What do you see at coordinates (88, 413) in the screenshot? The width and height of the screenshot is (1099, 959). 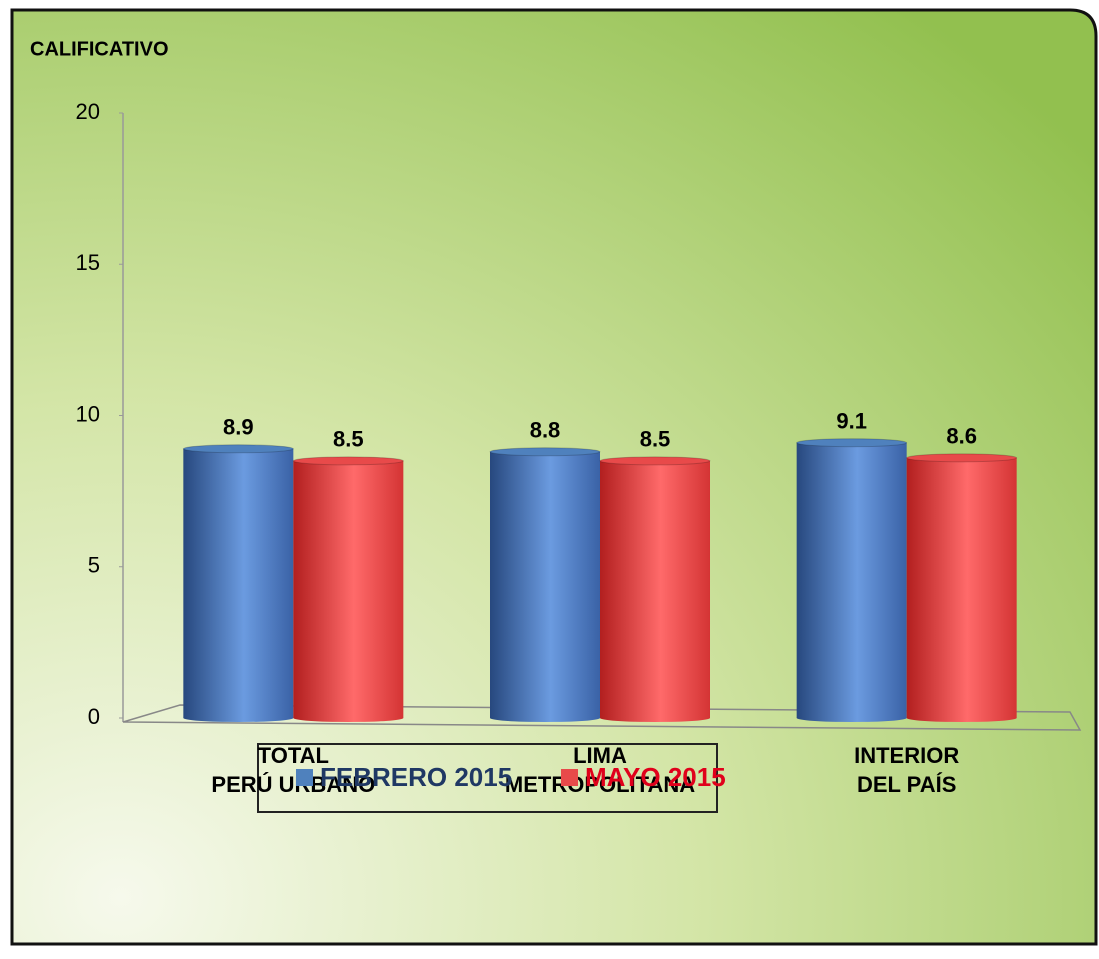 I see `y-tick-label: 10` at bounding box center [88, 413].